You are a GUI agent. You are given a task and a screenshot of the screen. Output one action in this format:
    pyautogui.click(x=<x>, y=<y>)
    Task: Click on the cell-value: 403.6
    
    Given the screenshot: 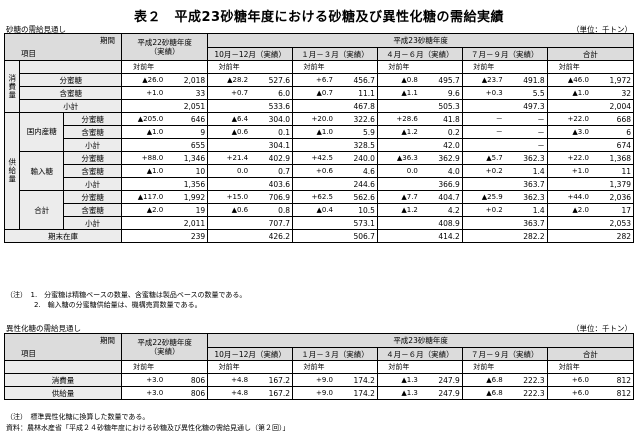 What is the action you would take?
    pyautogui.click(x=272, y=184)
    